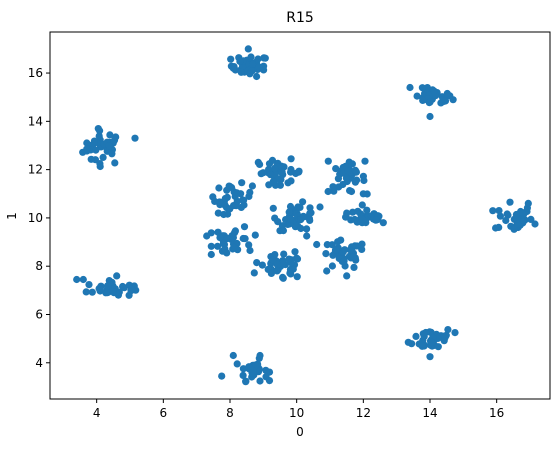  I want to click on x-tick-label: 16, so click(496, 413).